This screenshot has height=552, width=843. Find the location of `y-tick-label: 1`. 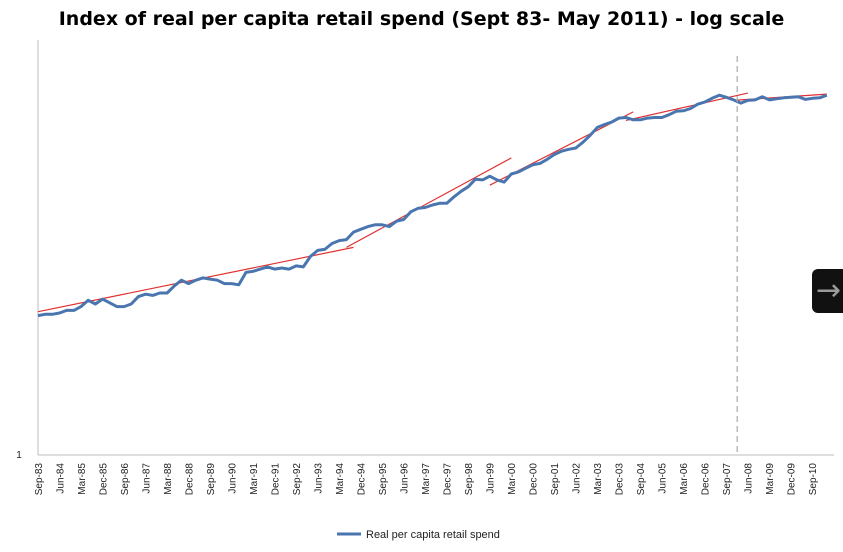

y-tick-label: 1 is located at coordinates (19, 455).